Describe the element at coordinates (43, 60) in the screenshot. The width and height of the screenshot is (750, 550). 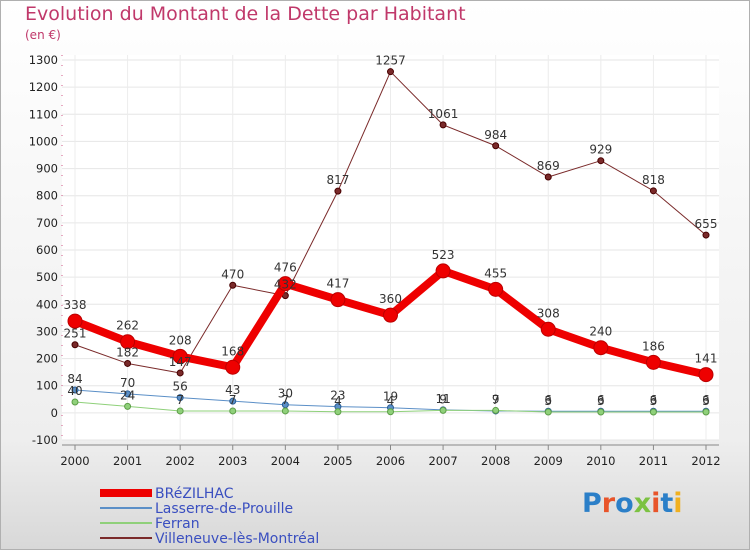
I see `y-tick-label: 1300` at that location.